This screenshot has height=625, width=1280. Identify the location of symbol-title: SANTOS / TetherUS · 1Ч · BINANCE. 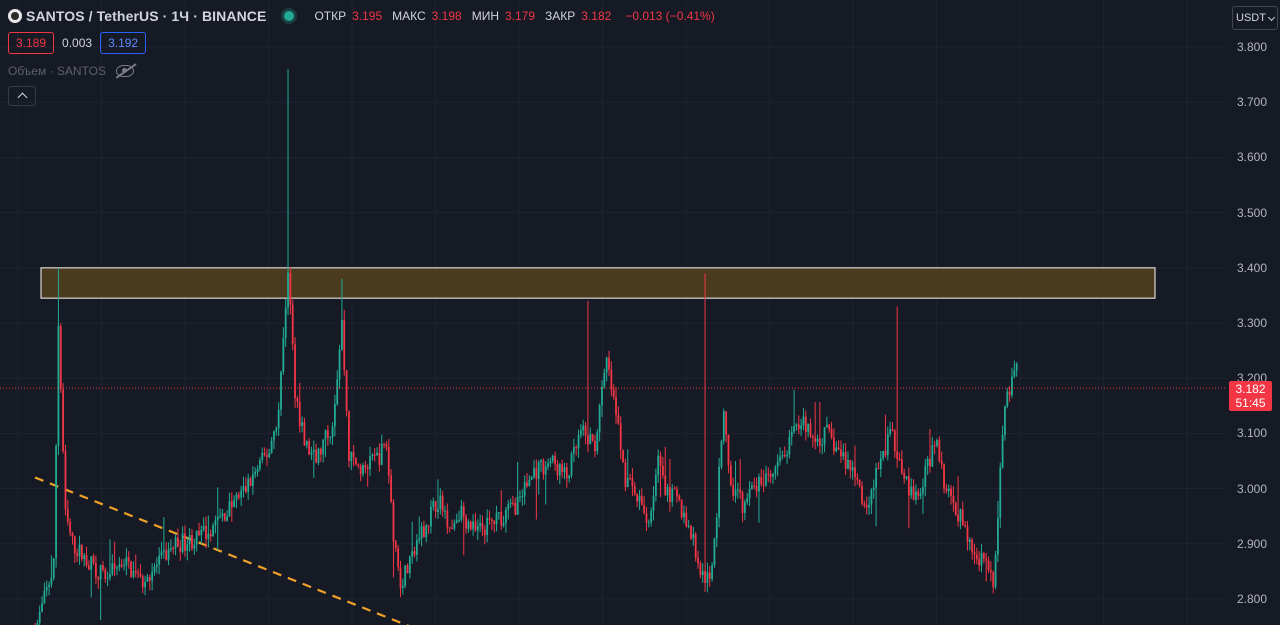
(146, 16).